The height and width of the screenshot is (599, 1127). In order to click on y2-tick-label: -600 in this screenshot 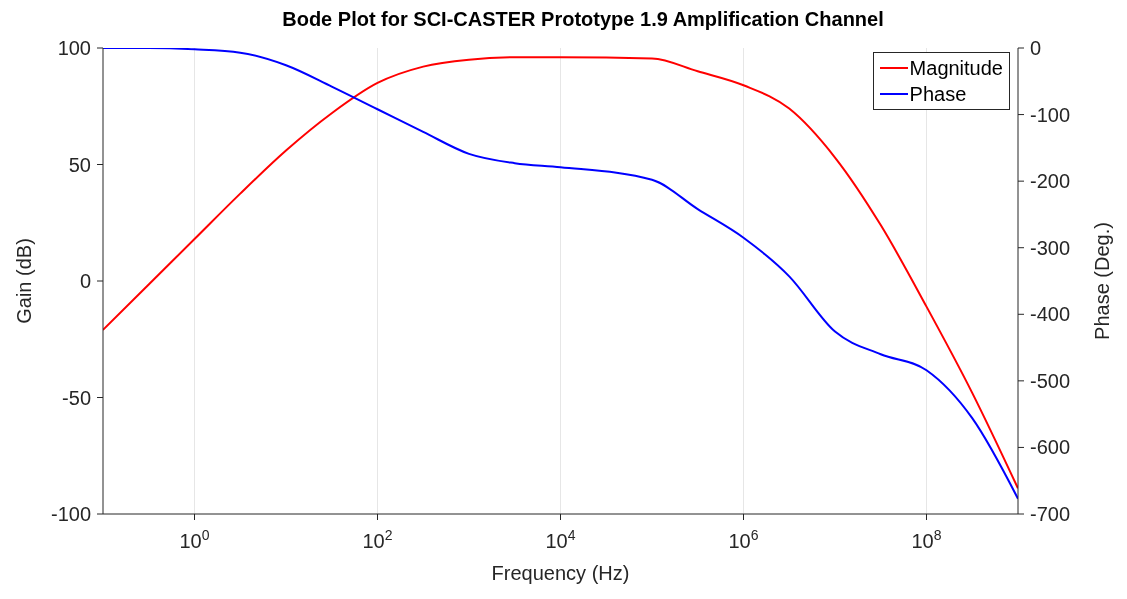, I will do `click(1050, 447)`.